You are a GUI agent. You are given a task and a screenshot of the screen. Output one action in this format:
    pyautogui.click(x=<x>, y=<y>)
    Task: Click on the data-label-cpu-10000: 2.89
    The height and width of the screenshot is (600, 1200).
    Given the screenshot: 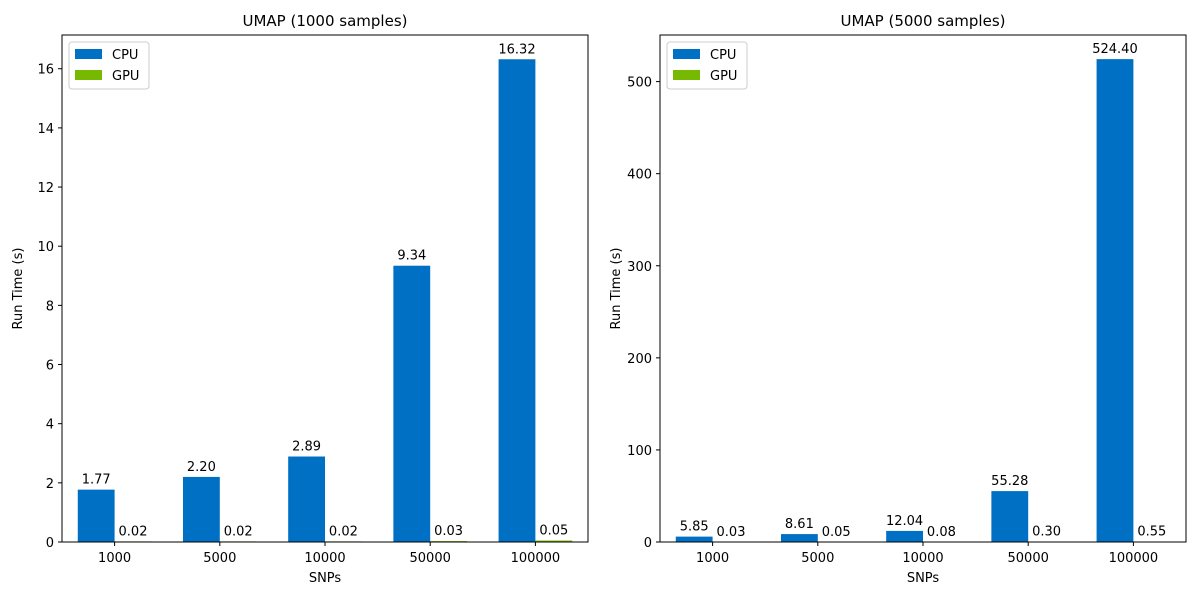 What is the action you would take?
    pyautogui.click(x=306, y=447)
    